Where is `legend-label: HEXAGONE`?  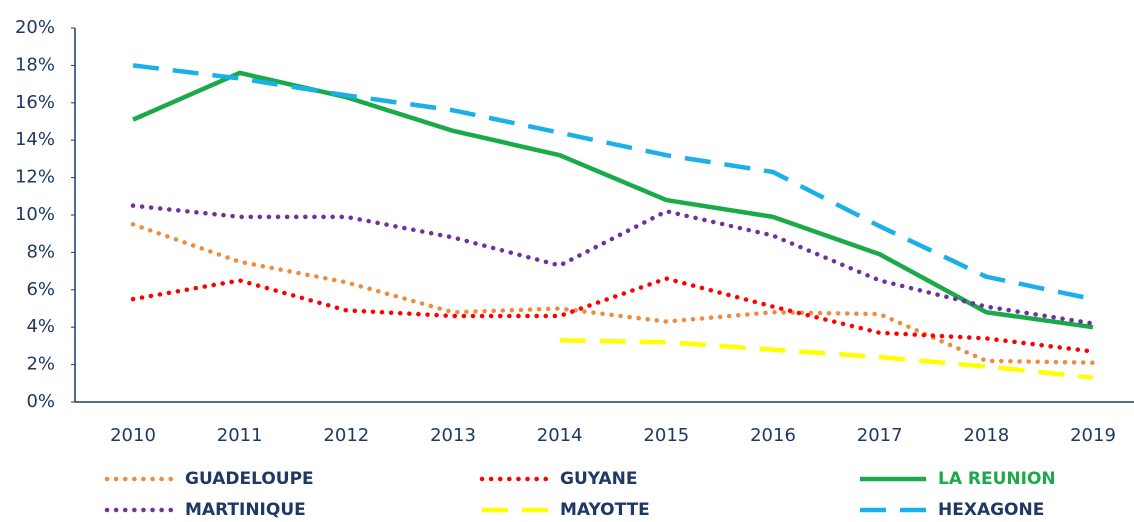
legend-label: HEXAGONE is located at coordinates (991, 510).